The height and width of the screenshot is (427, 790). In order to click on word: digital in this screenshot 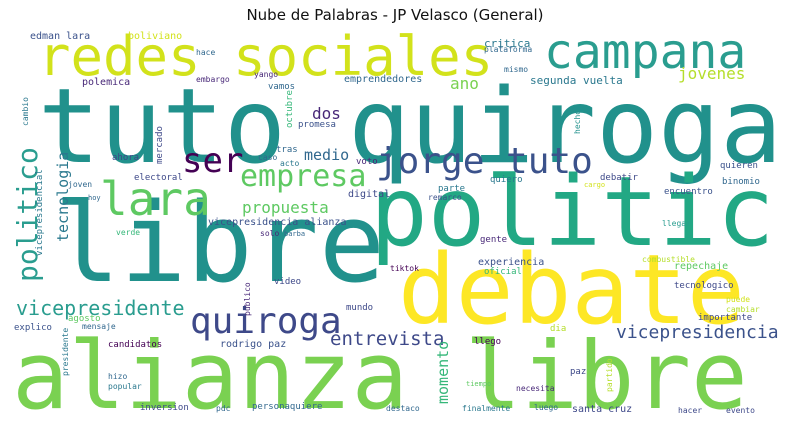, I will do `click(369, 194)`.